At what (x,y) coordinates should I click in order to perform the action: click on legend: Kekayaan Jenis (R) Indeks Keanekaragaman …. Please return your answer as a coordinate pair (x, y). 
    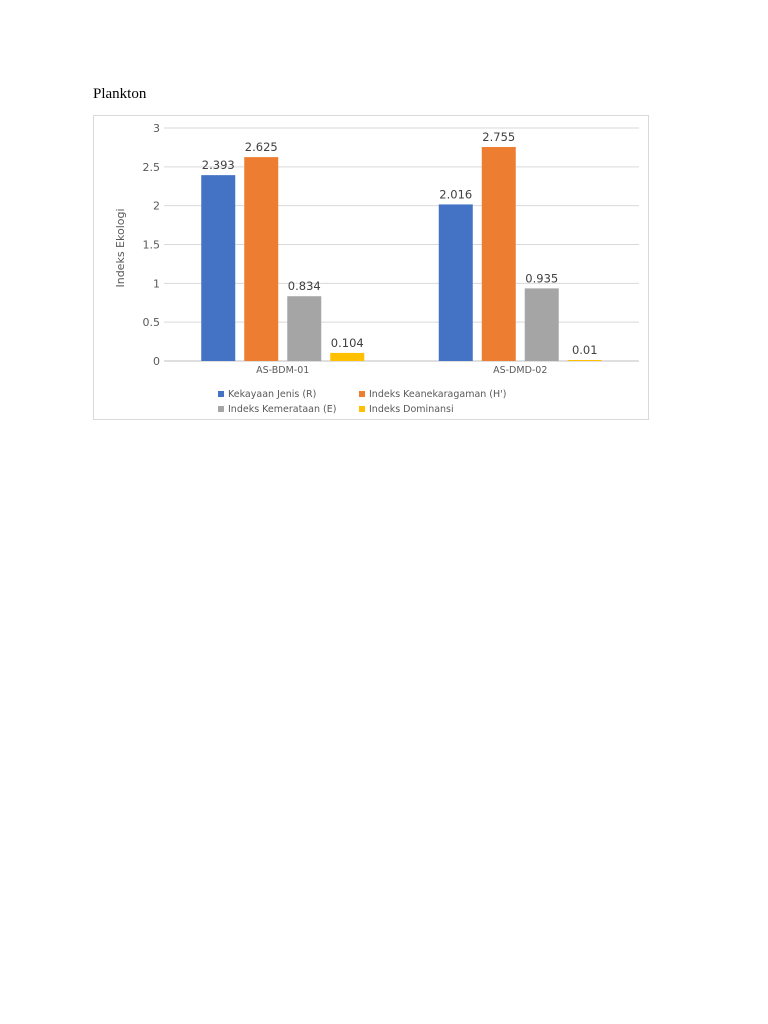
    Looking at the image, I should click on (362, 402).